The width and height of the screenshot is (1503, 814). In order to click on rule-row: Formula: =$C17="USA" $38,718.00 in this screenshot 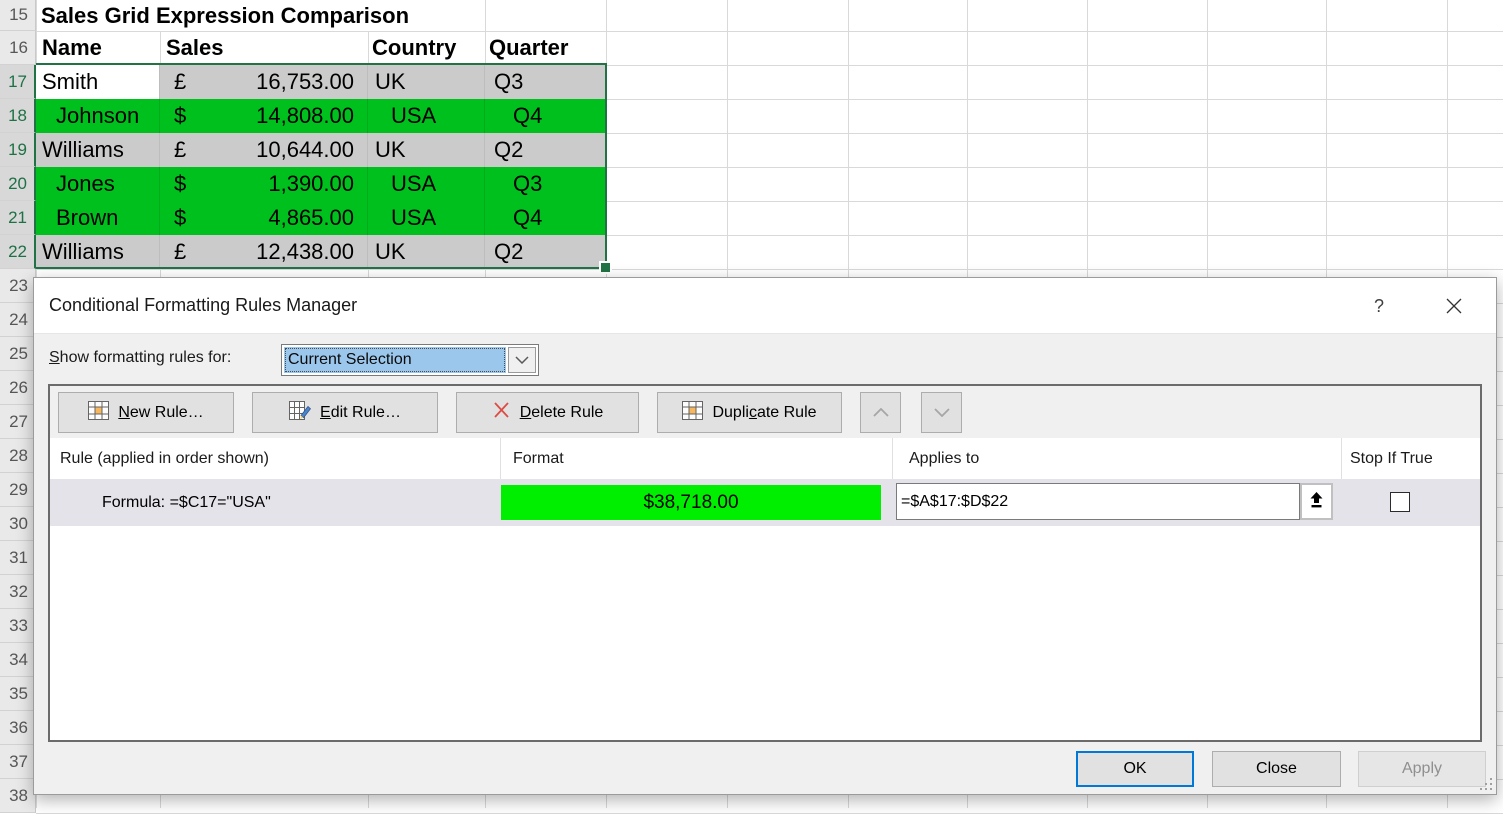, I will do `click(765, 502)`.